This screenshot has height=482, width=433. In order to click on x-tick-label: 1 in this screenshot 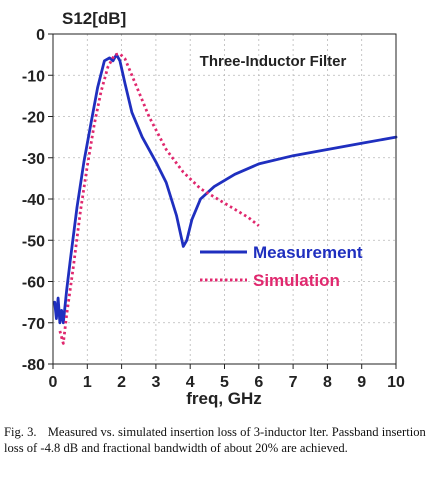, I will do `click(87, 382)`.